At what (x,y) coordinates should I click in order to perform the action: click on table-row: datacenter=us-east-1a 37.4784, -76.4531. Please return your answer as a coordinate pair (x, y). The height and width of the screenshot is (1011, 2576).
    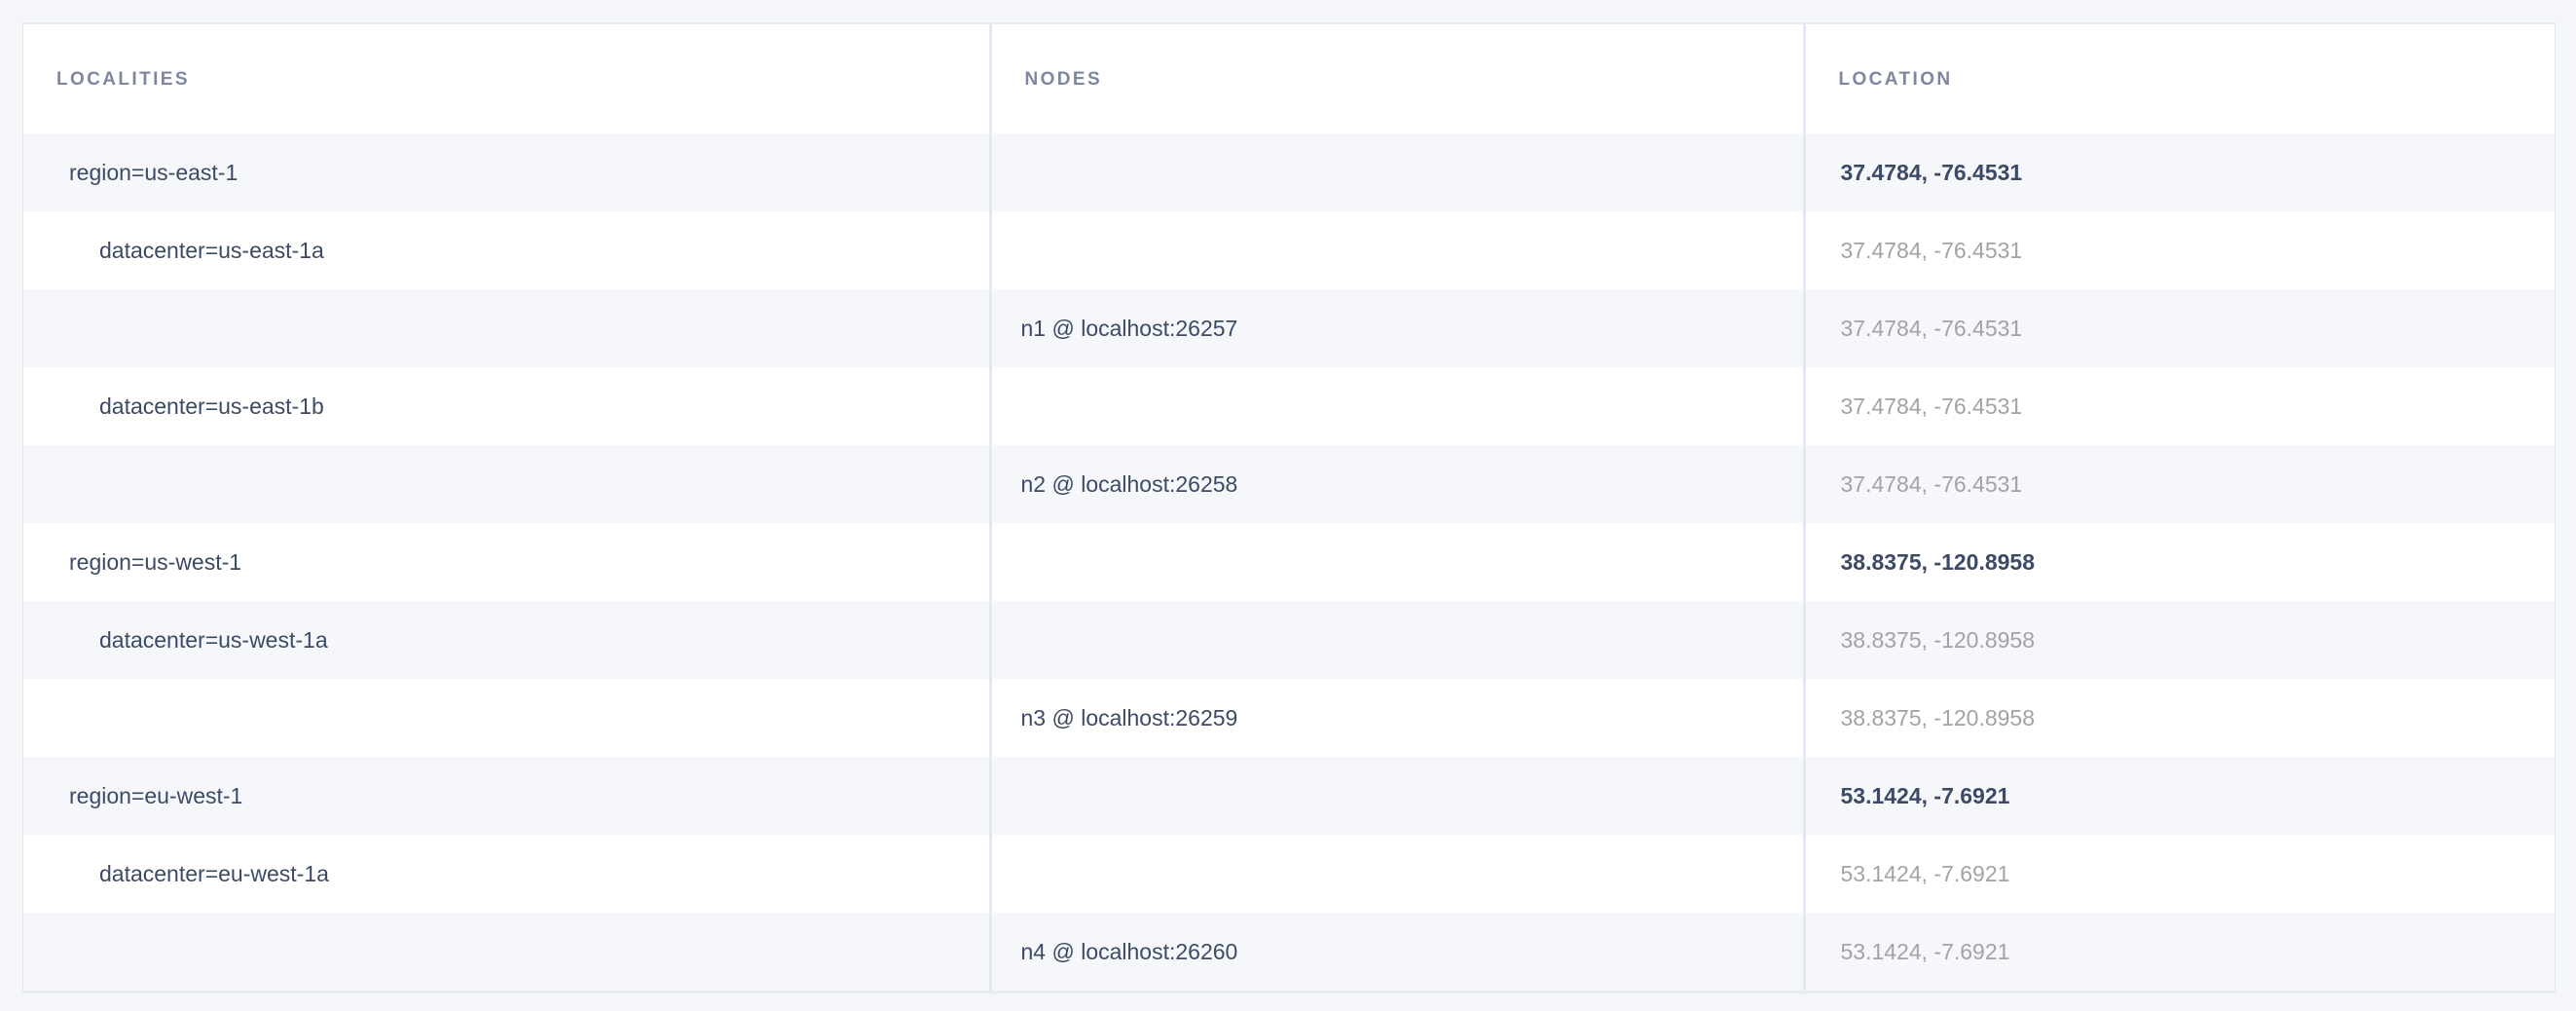
    Looking at the image, I should click on (1289, 250).